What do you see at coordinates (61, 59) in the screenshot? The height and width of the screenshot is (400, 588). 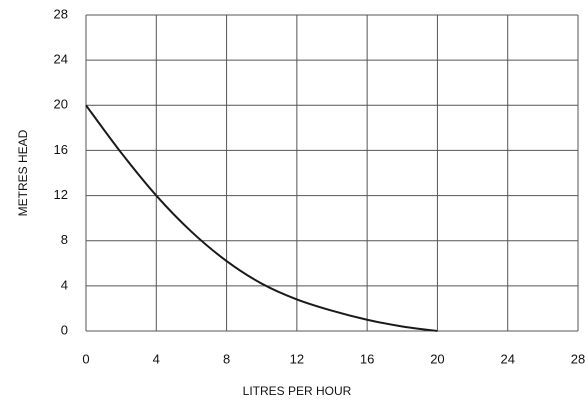 I see `y-tick-label: 24` at bounding box center [61, 59].